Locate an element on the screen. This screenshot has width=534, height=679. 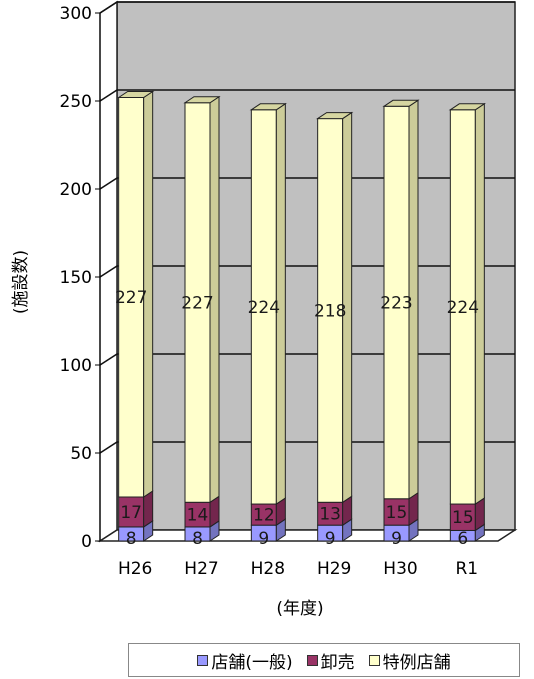
data-label-wholesale: 17 is located at coordinates (131, 513).